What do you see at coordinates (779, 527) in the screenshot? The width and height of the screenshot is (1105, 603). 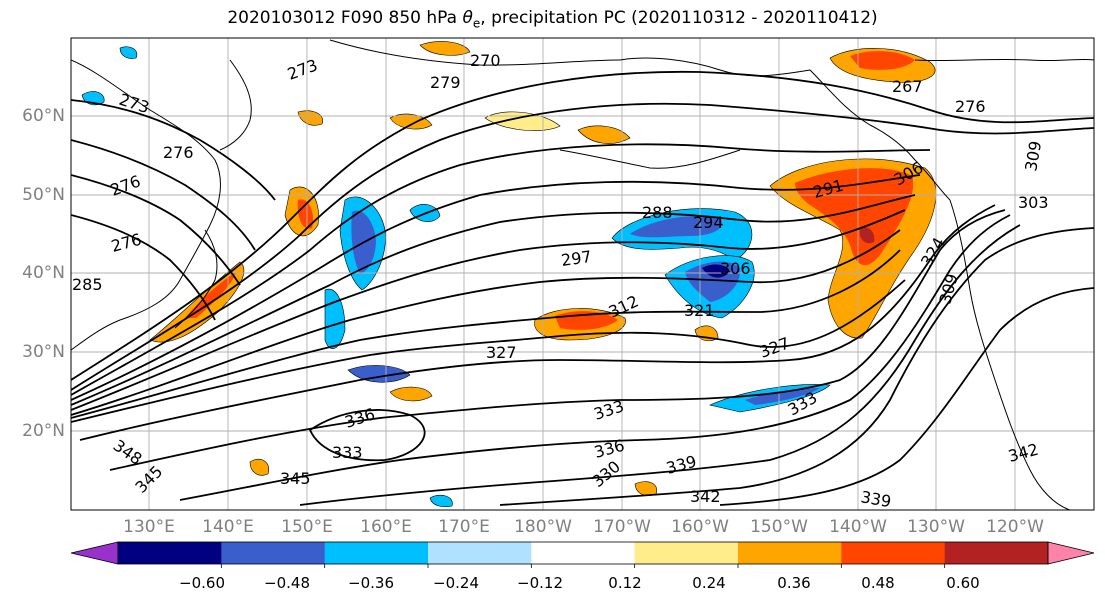 I see `lon-tick-label: 150°W` at bounding box center [779, 527].